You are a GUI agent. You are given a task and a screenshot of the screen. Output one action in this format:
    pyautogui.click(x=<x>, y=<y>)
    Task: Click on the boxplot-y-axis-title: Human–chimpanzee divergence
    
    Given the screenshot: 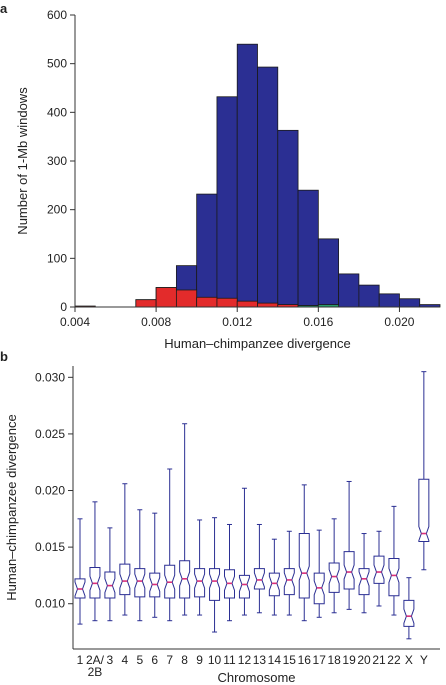 What is the action you would take?
    pyautogui.click(x=11, y=507)
    